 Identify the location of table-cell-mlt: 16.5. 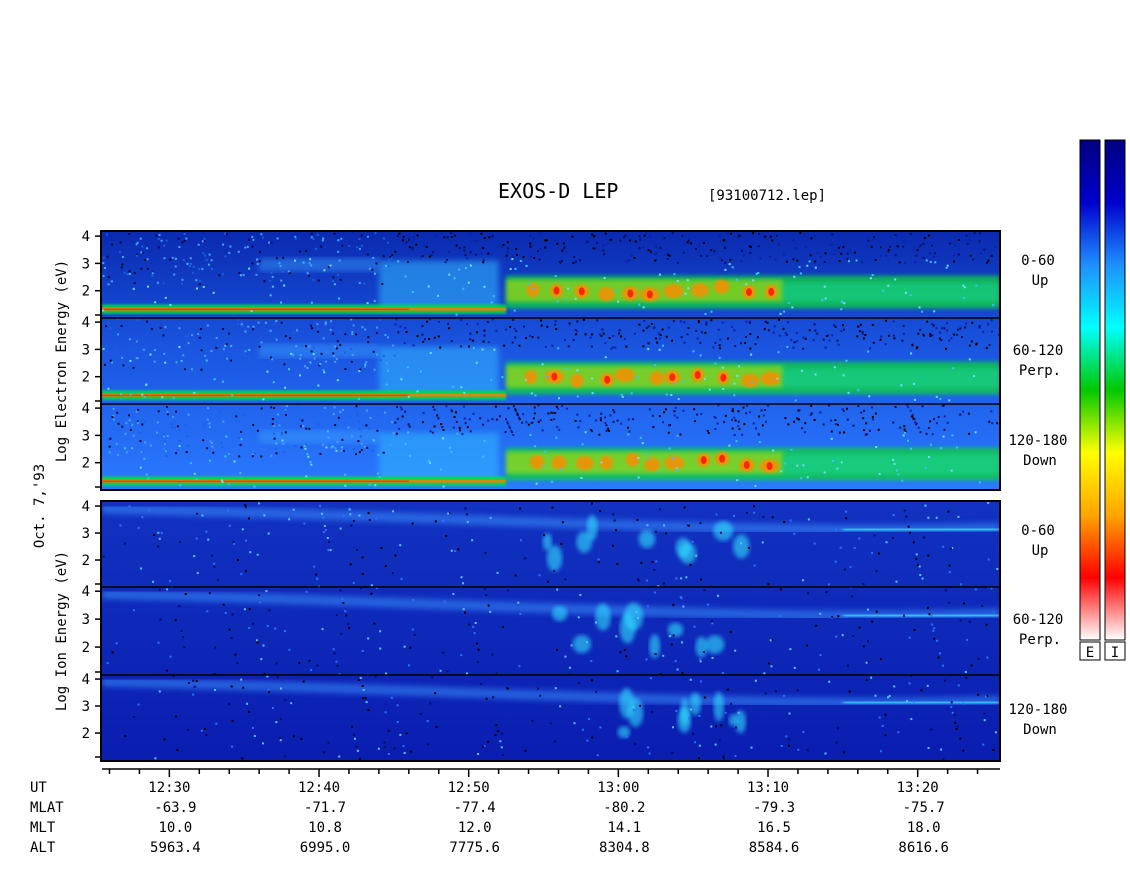
(774, 828).